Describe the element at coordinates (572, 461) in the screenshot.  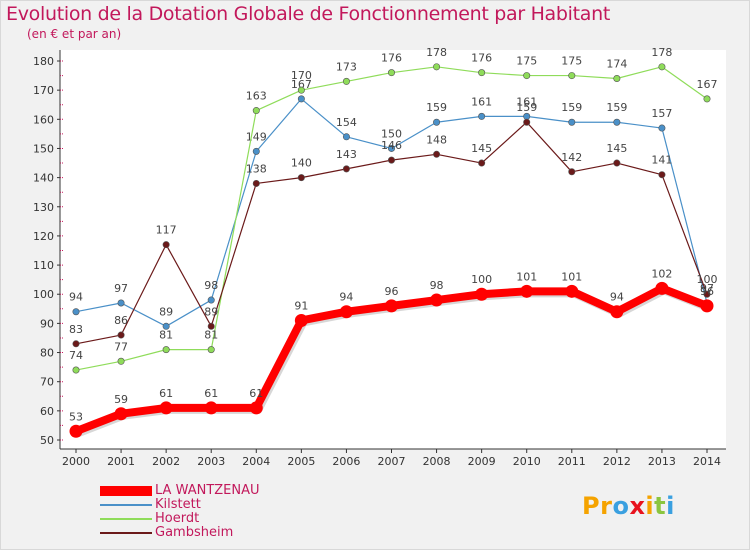
I see `x-tick-label: 2011` at that location.